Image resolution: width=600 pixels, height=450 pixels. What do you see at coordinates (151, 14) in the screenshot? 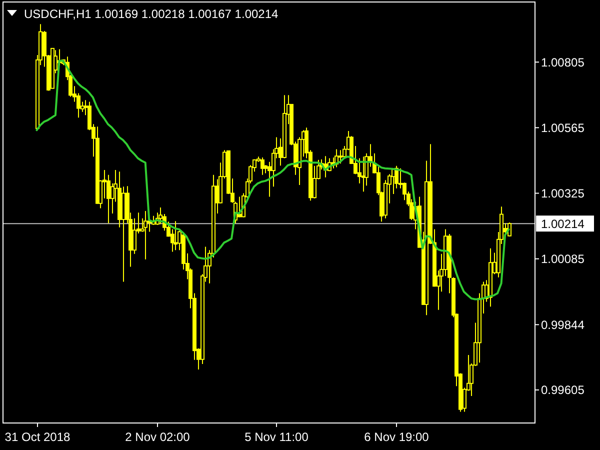
I see `text: USDCHF,H1 1.00169 1.00218 1.00167 1.00214` at bounding box center [151, 14].